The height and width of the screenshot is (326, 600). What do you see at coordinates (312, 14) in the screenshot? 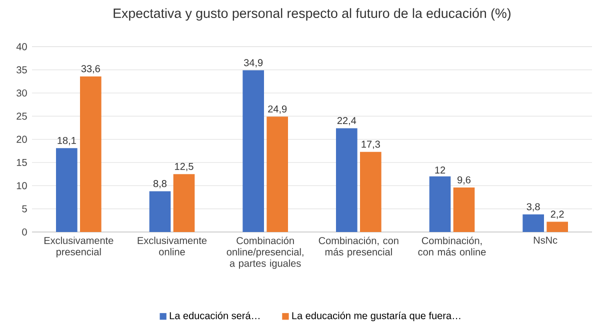
I see `chart-title: Expectativa y gusto personal respecto al futuro de la educación (%)` at bounding box center [312, 14].